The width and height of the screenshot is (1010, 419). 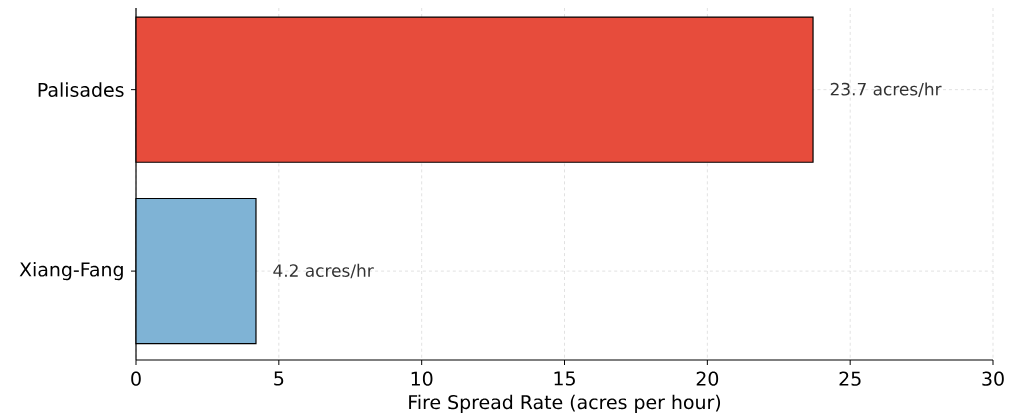 What do you see at coordinates (993, 378) in the screenshot?
I see `x-tick-label: 30` at bounding box center [993, 378].